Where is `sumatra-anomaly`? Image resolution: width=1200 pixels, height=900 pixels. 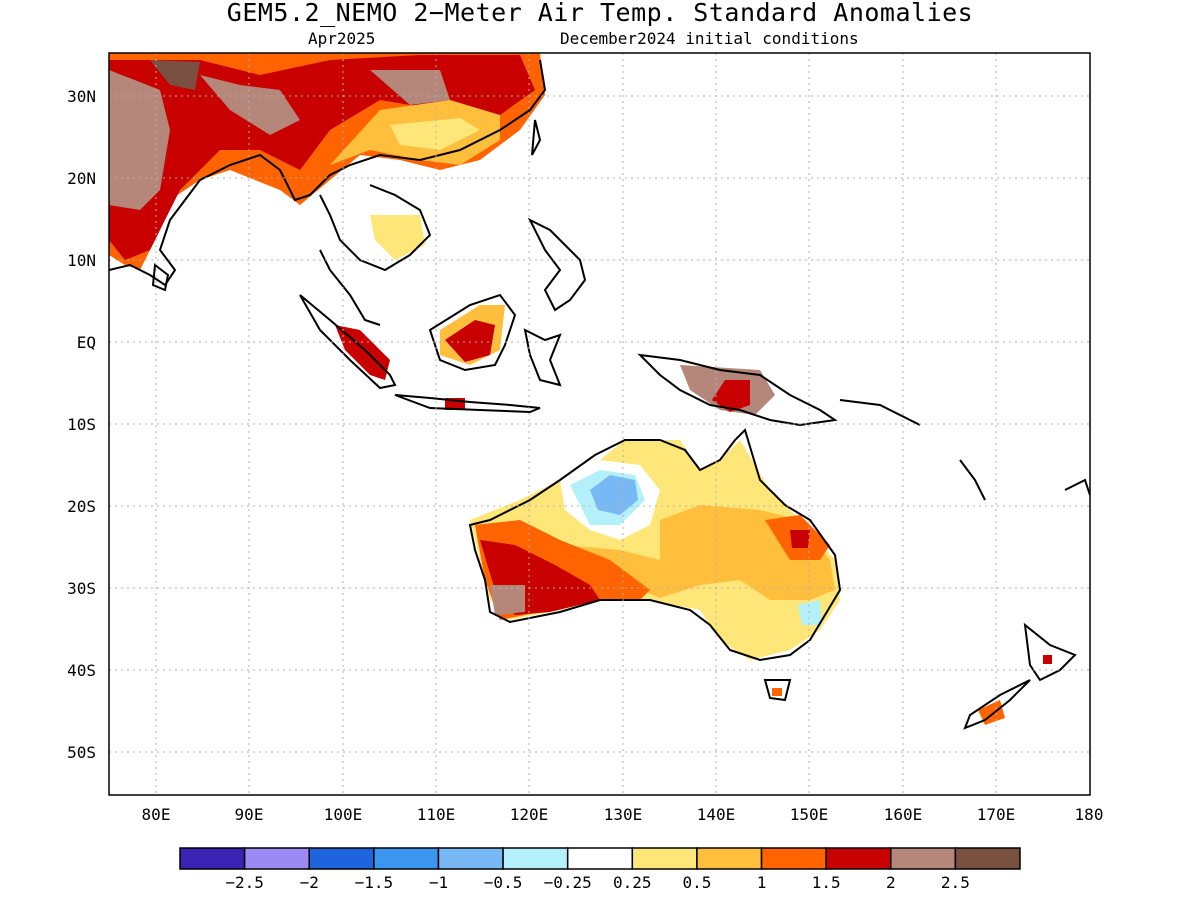 sumatra-anomaly is located at coordinates (362, 352).